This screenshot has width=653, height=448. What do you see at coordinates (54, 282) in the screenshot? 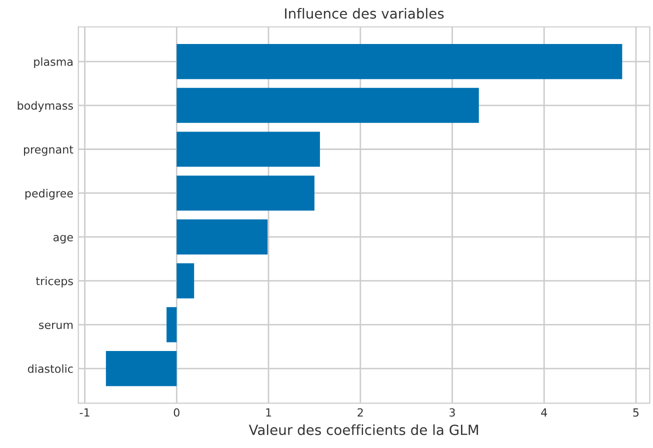
I see `y-tick-label: triceps` at bounding box center [54, 282].